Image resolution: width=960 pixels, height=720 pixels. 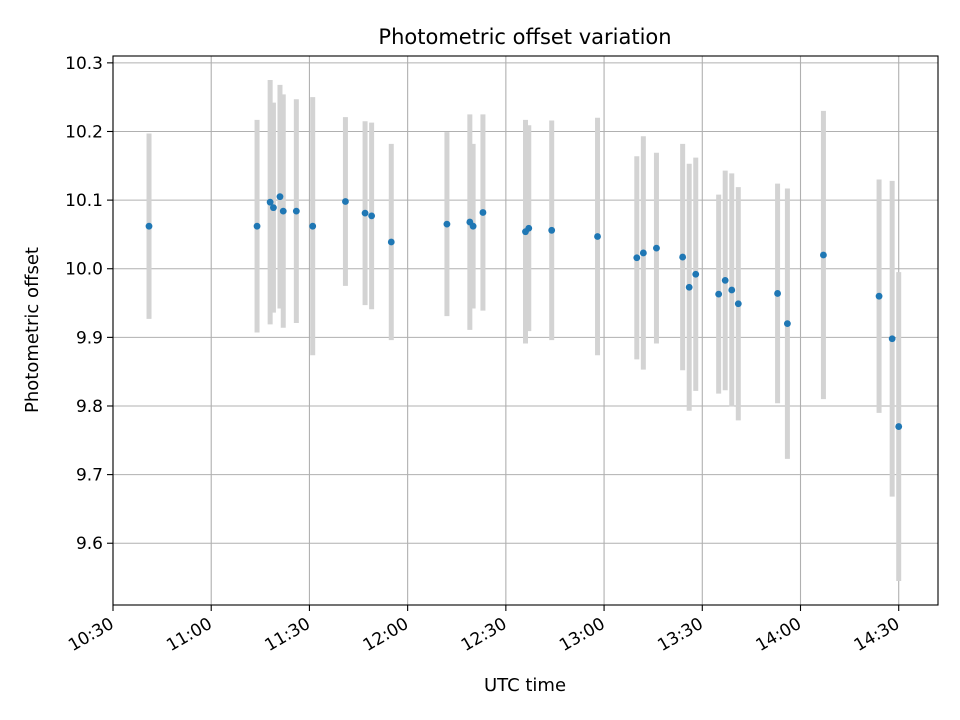 What do you see at coordinates (89, 304) in the screenshot?
I see `y-axis-ticks: 9.6 9.7 9.8 9.9 10.0 10.1 10.2 10.3` at bounding box center [89, 304].